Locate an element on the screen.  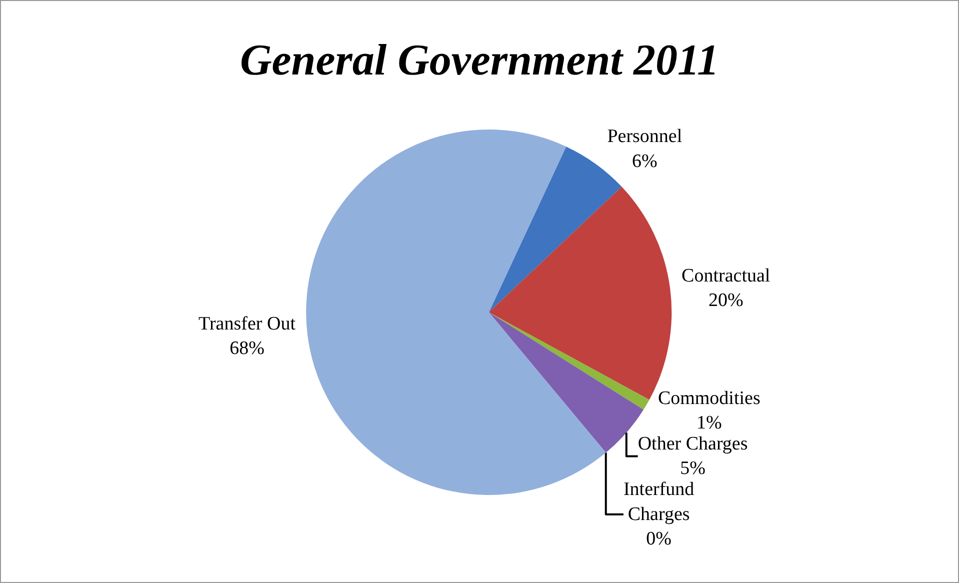
slice-label: Commodities is located at coordinates (709, 398).